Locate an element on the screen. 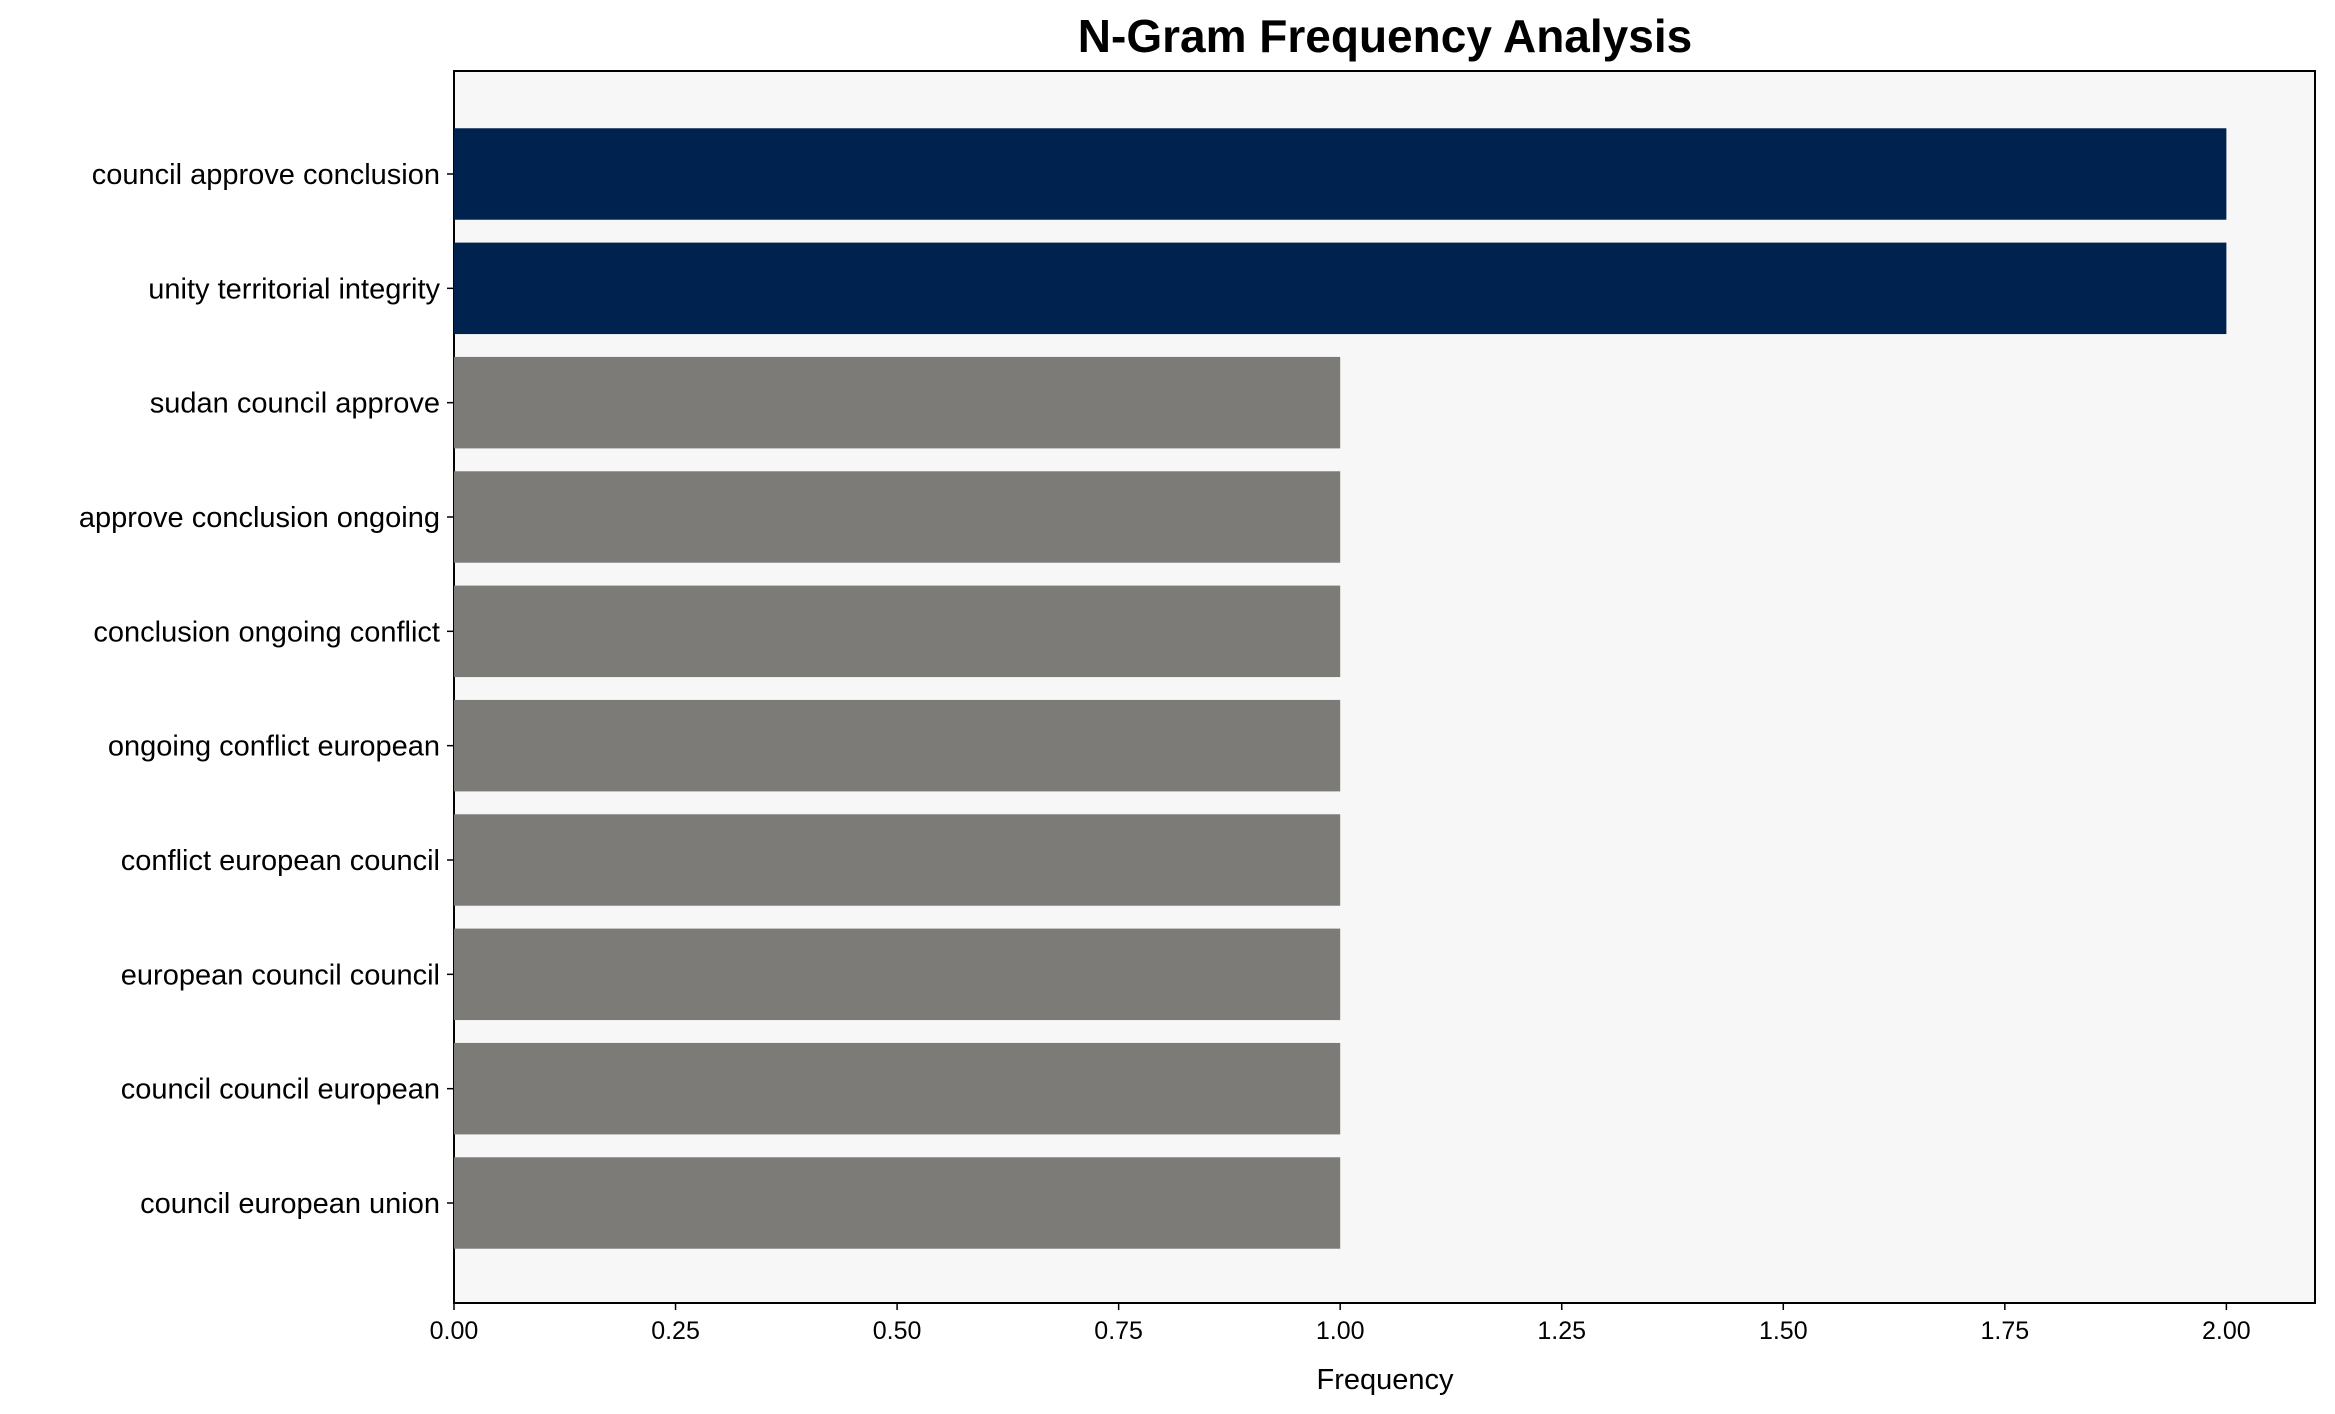 Image resolution: width=2335 pixels, height=1414 pixels. y-tick-label: conflict european council is located at coordinates (280, 861).